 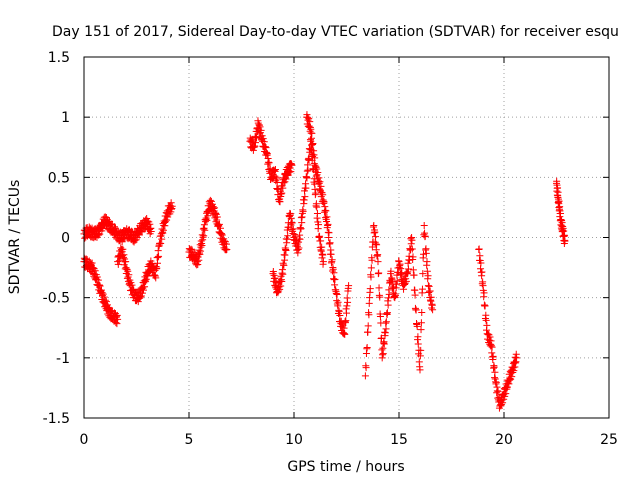 I want to click on y-tick-label: -1, so click(x=63, y=359).